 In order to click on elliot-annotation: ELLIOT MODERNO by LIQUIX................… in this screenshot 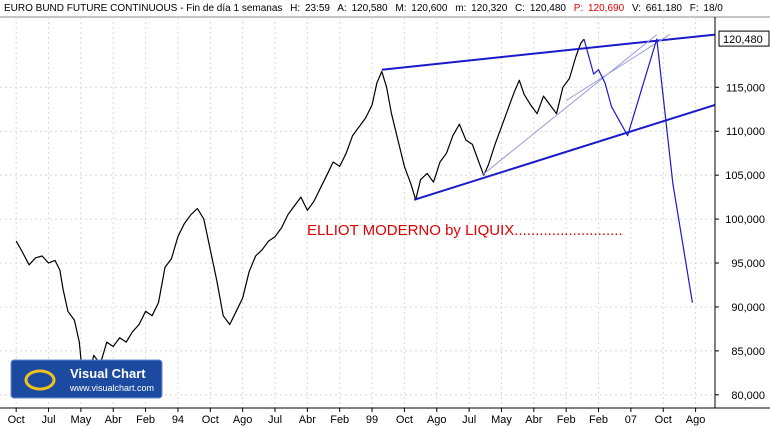, I will do `click(465, 230)`.